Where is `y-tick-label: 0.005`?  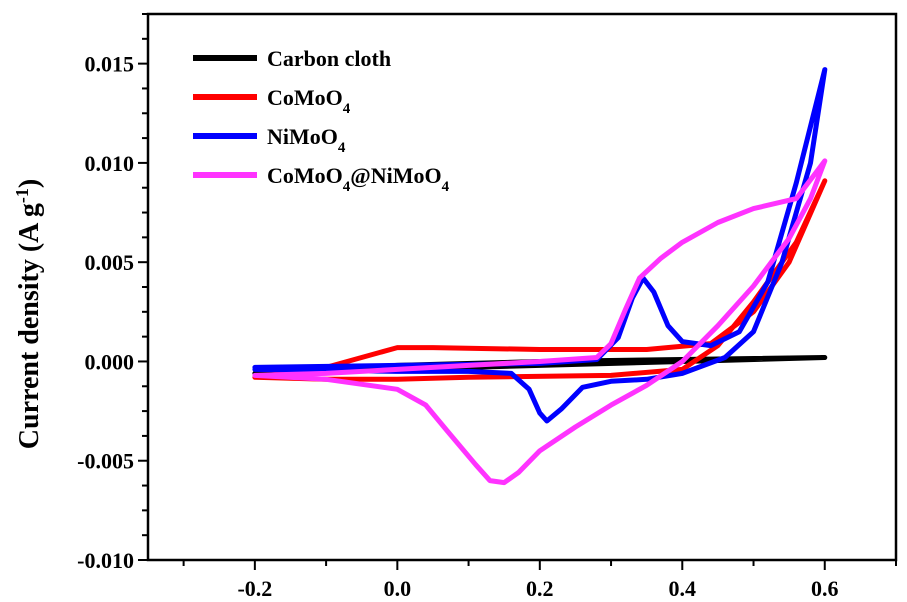 y-tick-label: 0.005 is located at coordinates (110, 262).